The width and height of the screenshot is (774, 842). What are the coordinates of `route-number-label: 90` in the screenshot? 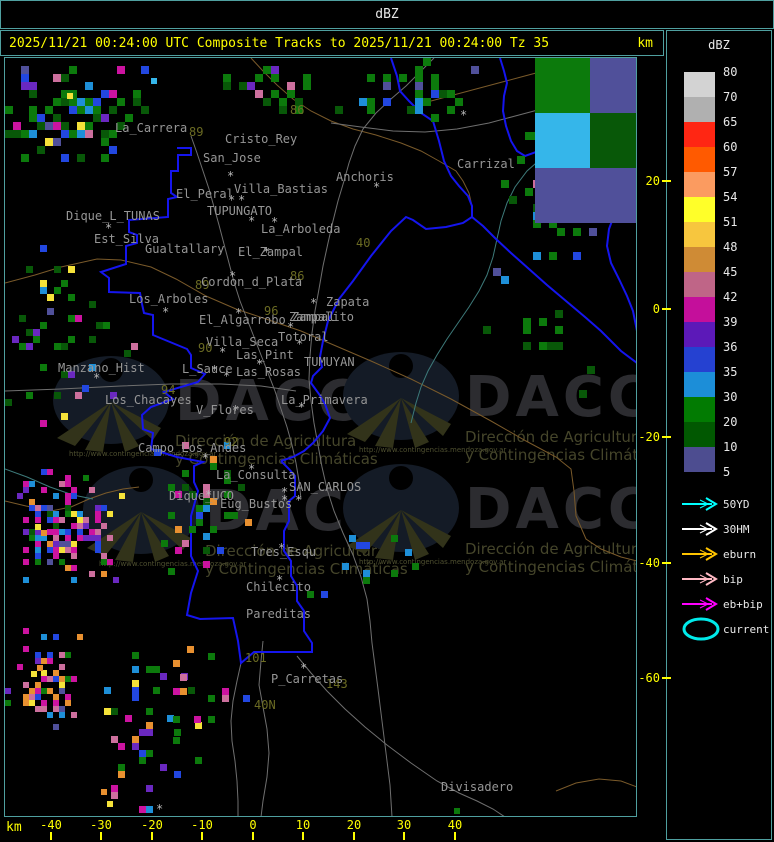 It's located at (205, 348).